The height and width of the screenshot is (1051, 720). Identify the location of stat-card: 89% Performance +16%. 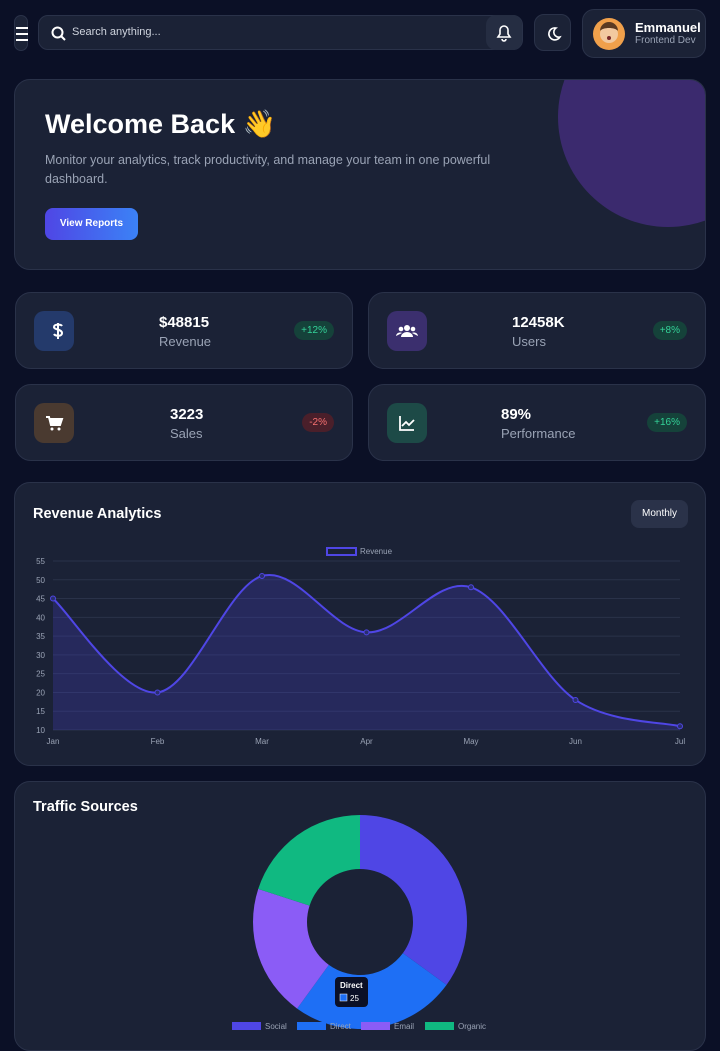
(537, 422).